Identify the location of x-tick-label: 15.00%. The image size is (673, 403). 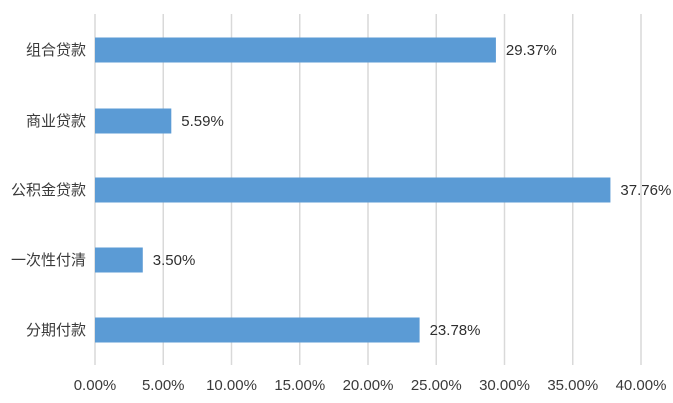
(299, 385).